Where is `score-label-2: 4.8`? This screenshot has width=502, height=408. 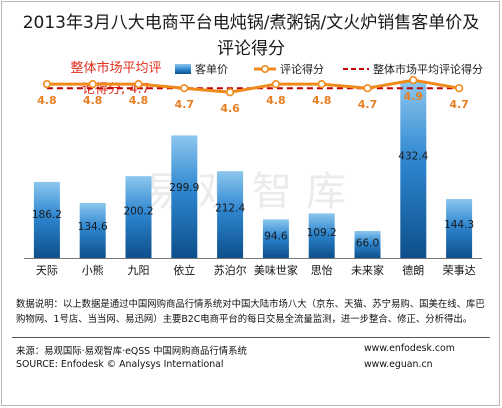
score-label-2: 4.8 is located at coordinates (139, 100).